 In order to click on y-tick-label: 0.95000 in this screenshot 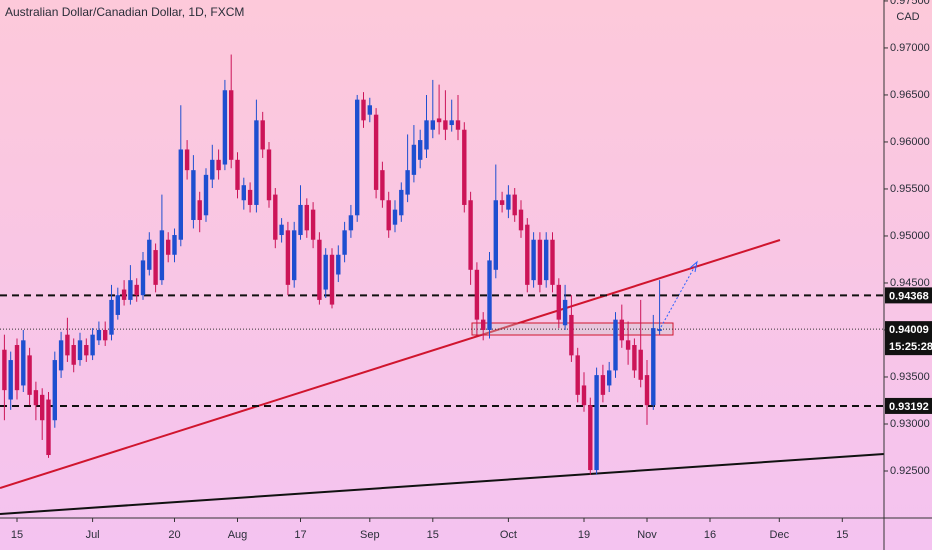, I will do `click(910, 236)`.